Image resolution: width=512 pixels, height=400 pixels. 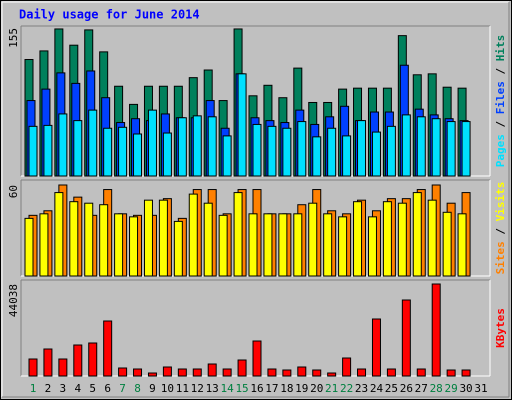 I want to click on x-tick-label: 27, so click(x=421, y=388).